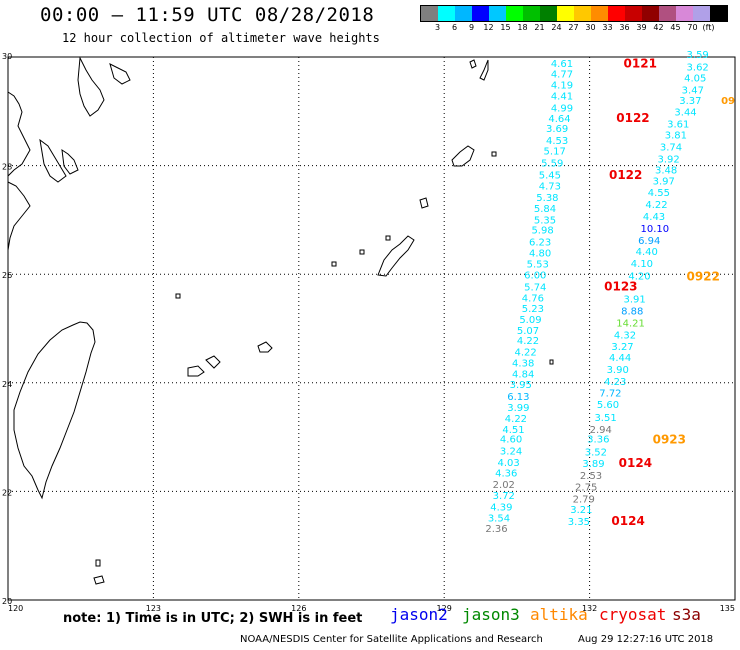  What do you see at coordinates (559, 614) in the screenshot?
I see `satellite-altika: altika` at bounding box center [559, 614].